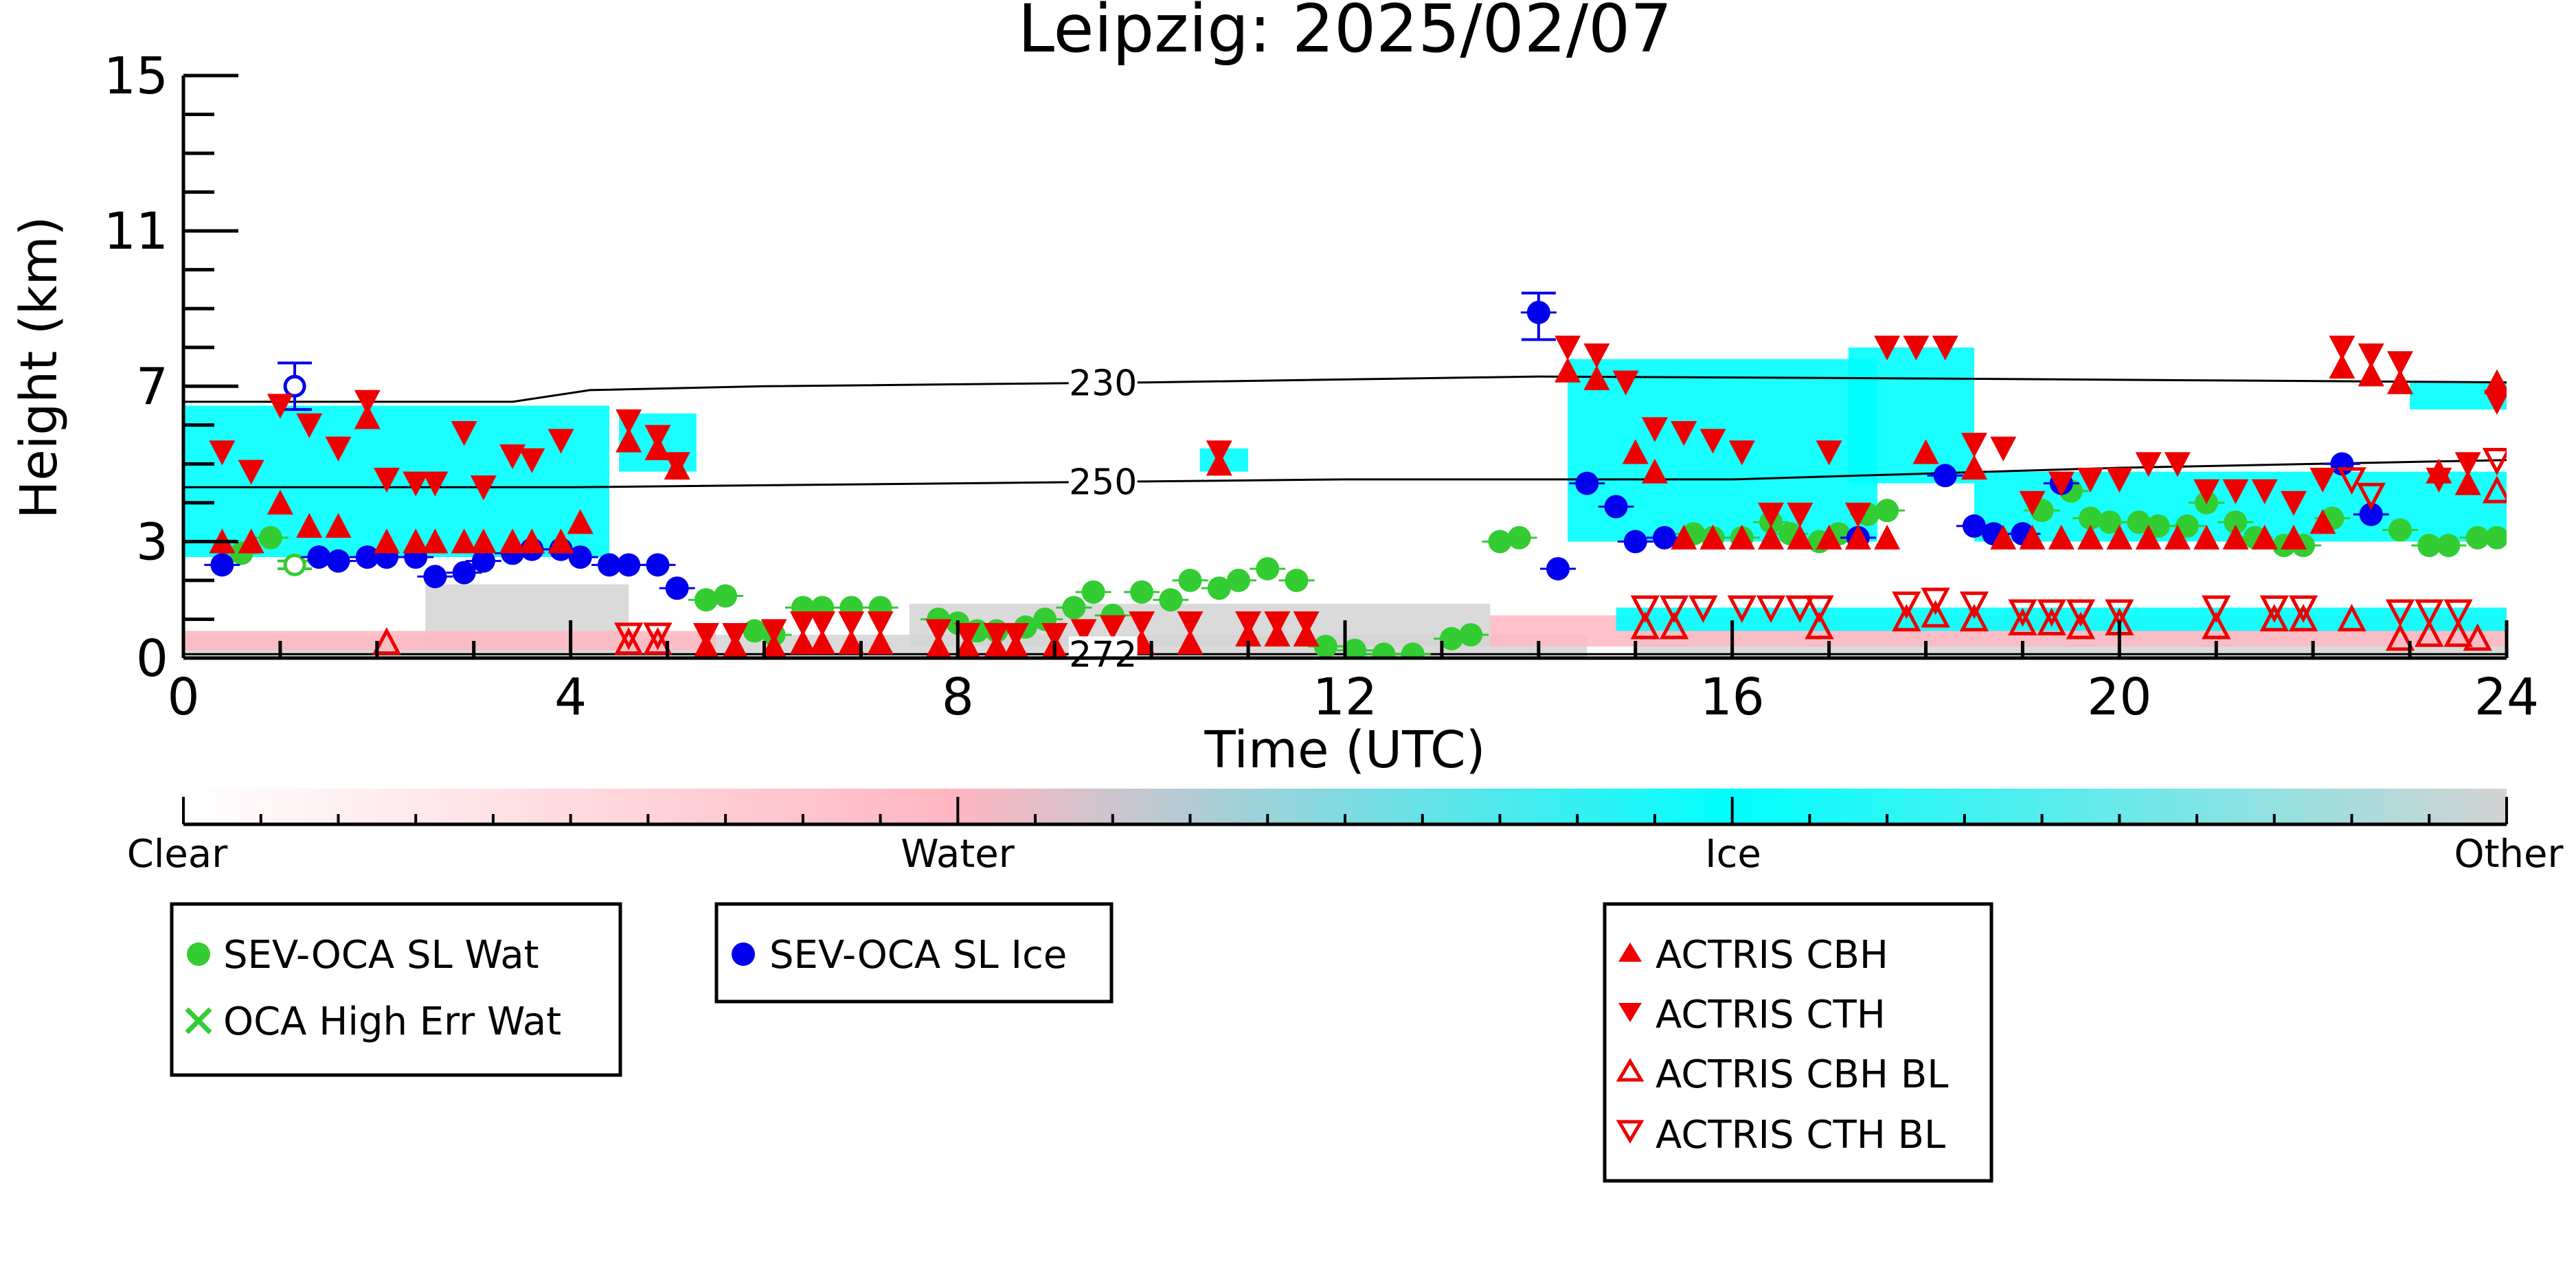 This screenshot has width=2576, height=1288. Describe the element at coordinates (1772, 955) in the screenshot. I see `legend-label-cbh: ACTRIS CBH` at that location.